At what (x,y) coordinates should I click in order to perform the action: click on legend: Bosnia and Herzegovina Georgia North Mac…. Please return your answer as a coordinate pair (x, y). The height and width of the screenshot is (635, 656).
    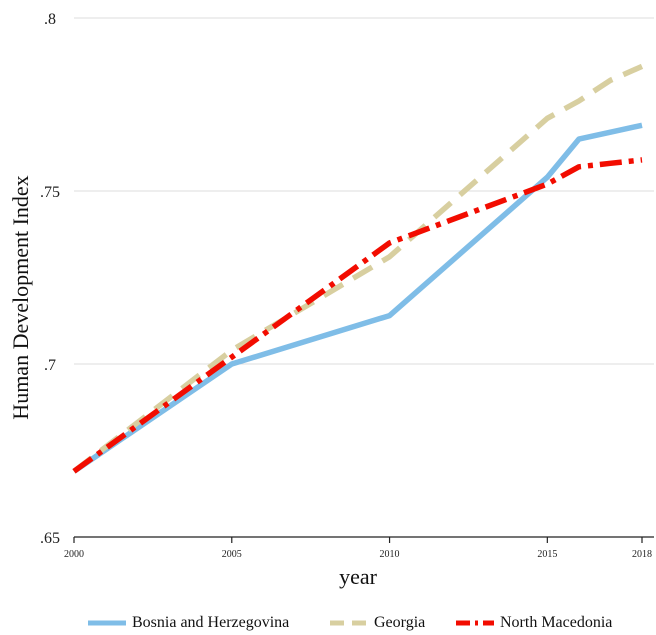
    Looking at the image, I should click on (328, 623).